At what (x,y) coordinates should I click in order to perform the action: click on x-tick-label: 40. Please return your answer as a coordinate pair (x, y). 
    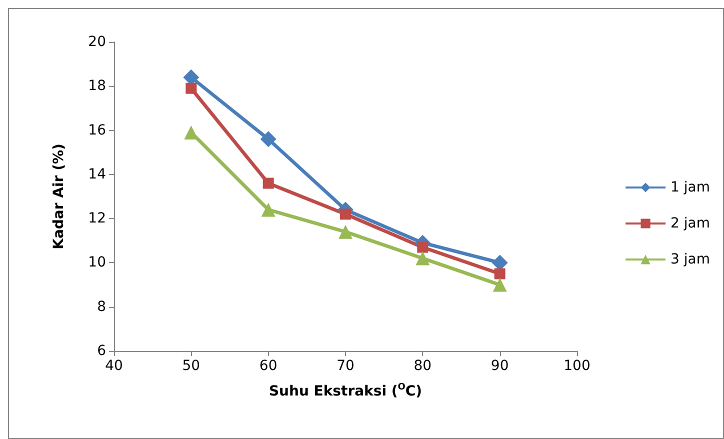
    Looking at the image, I should click on (114, 366).